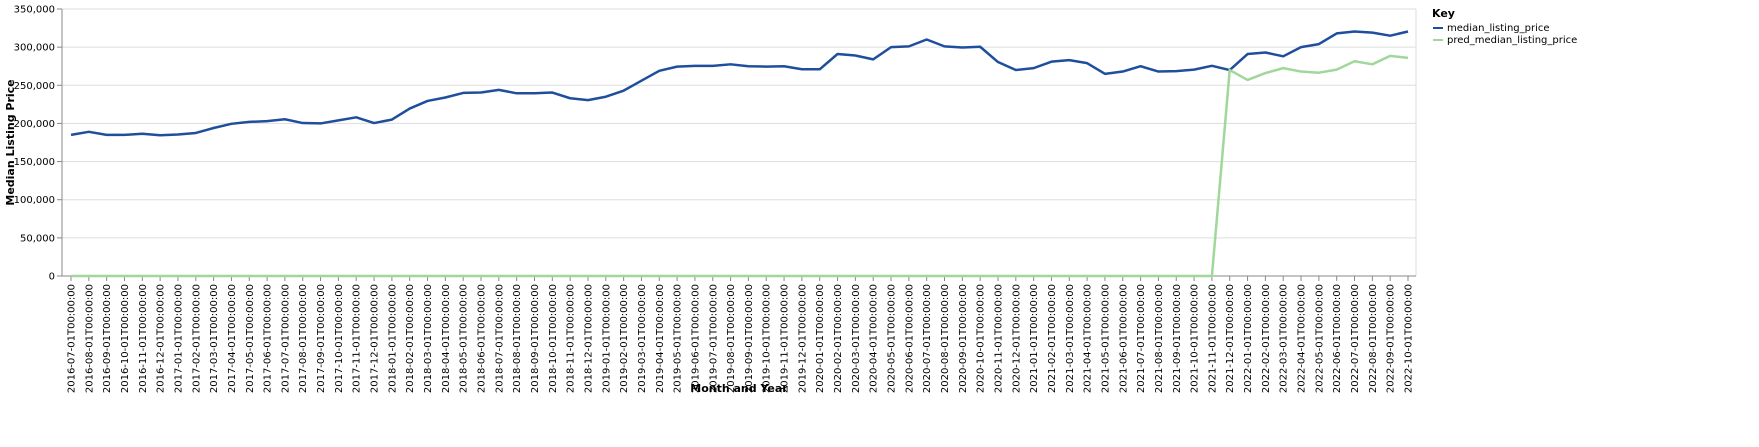  I want to click on x-tick-label: 2020-09-01T00:00:00, so click(963, 338).